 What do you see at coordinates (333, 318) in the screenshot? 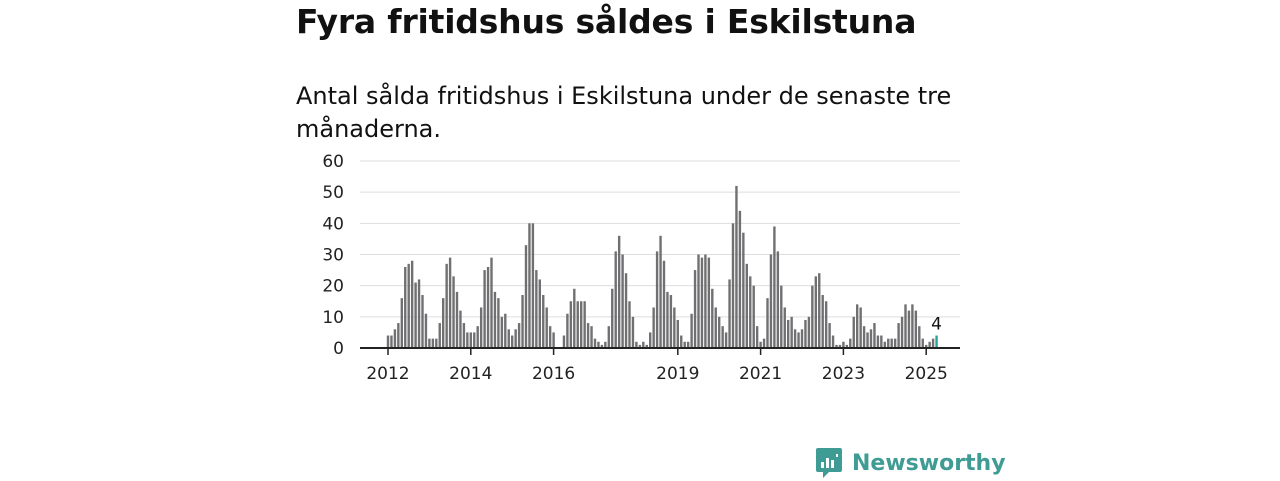
I see `y-tick-label: 10` at bounding box center [333, 318].